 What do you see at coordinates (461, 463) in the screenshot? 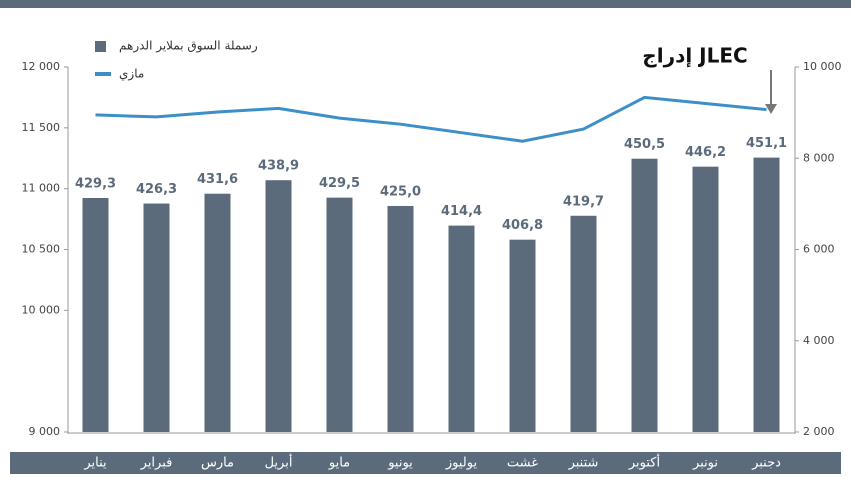
I see `x-tick-label: يوليوز` at bounding box center [461, 463].